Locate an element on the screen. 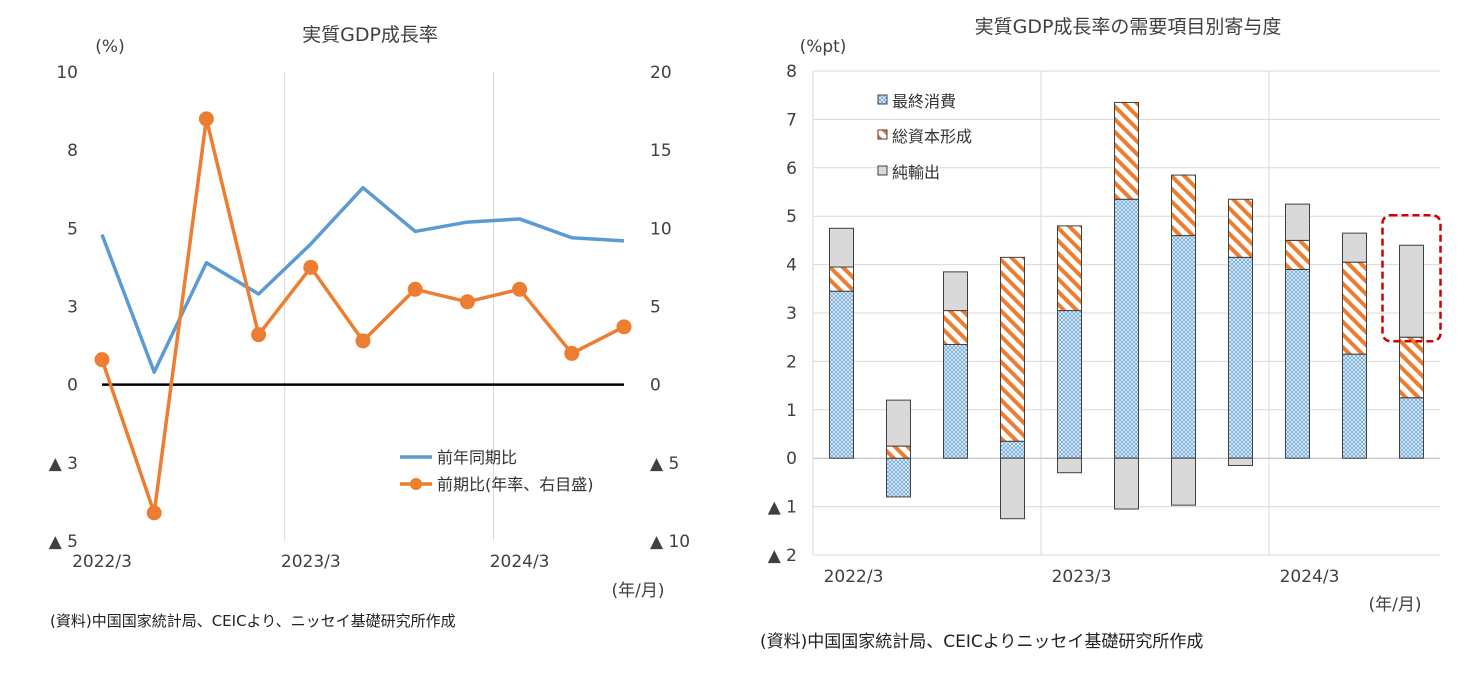 This screenshot has width=1466, height=675. right-y-tick-label: ▲ 1 is located at coordinates (782, 508).